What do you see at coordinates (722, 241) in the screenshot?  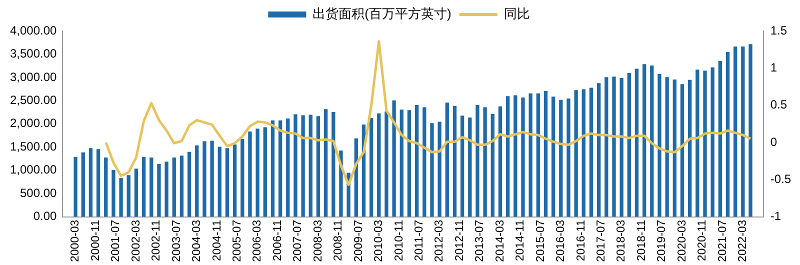 I see `x-tick-label: 2021-07` at bounding box center [722, 241].